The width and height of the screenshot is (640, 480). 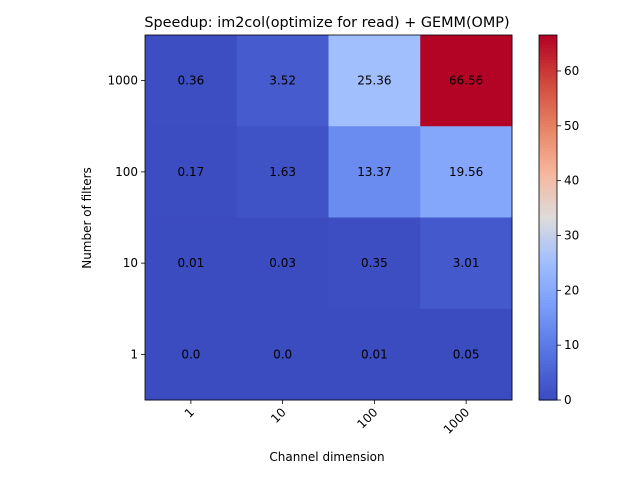 What do you see at coordinates (191, 263) in the screenshot?
I see `cell-value-label: 0.01` at bounding box center [191, 263].